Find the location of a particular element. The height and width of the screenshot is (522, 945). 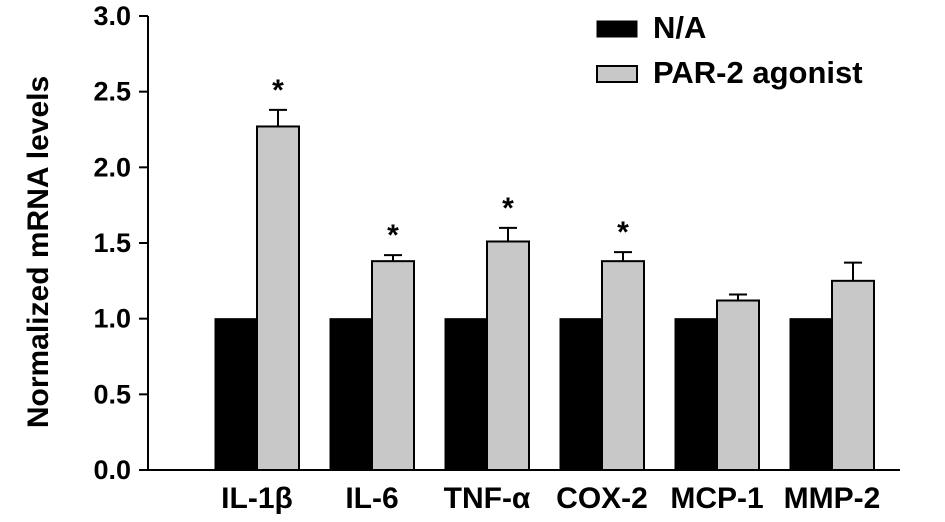

x-tick-label: MCP-1 is located at coordinates (716, 498).